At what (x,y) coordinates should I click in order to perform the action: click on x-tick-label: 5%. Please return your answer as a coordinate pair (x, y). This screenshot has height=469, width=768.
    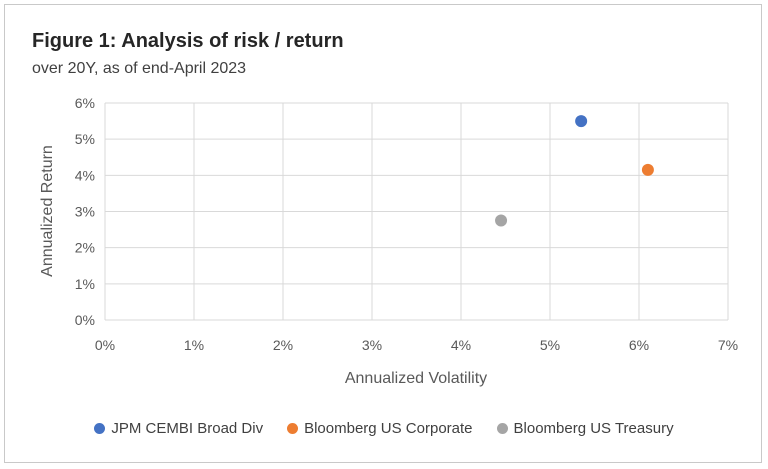
    Looking at the image, I should click on (550, 345).